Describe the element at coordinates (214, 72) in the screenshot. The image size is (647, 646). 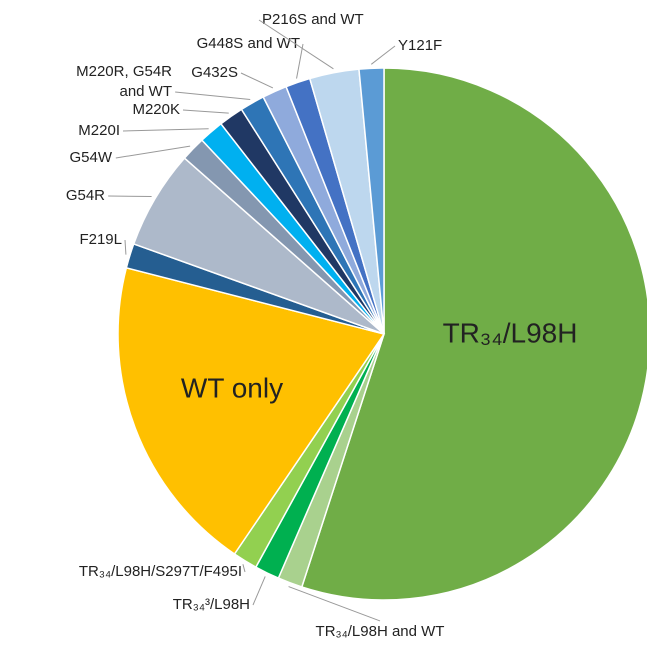
I see `slice-label: G432S` at that location.